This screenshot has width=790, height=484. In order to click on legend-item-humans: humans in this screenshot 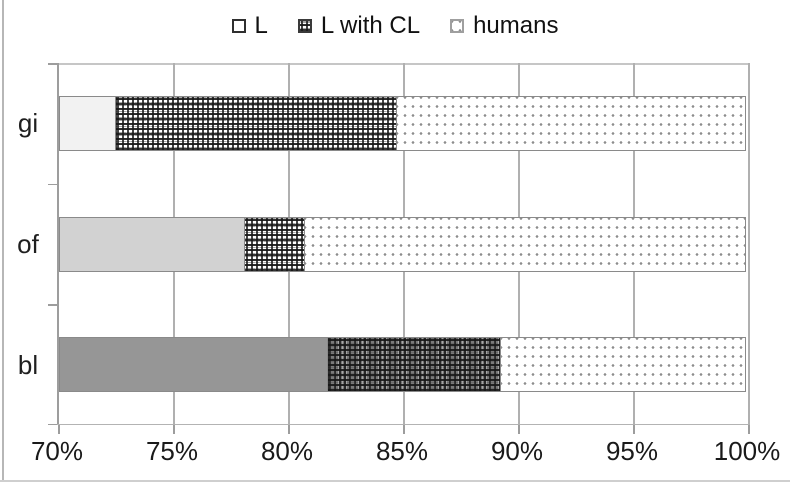, I will do `click(504, 26)`.